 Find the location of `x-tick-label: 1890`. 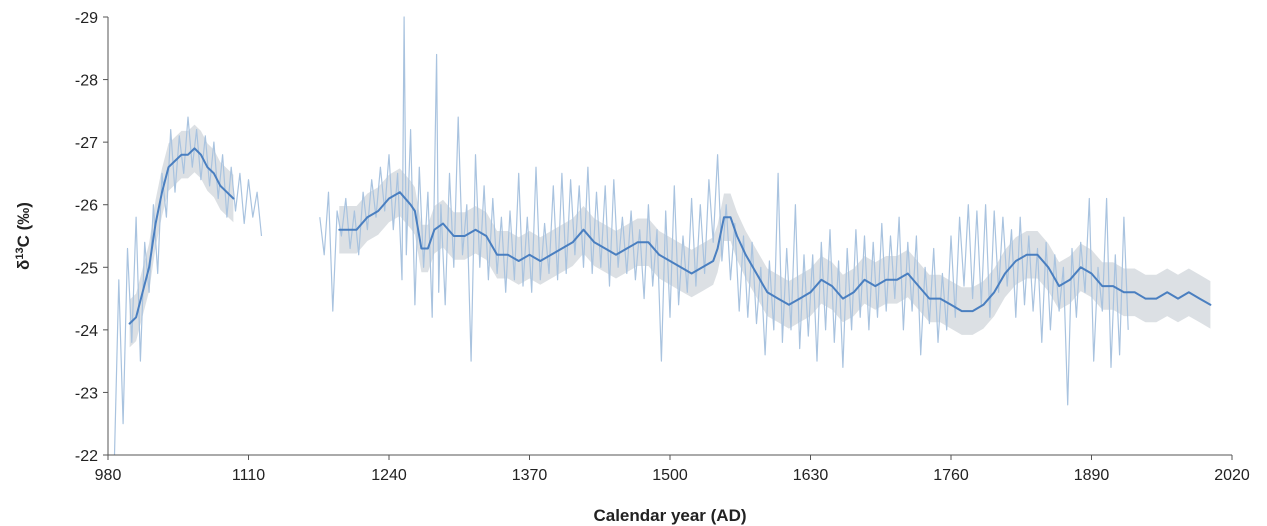

x-tick-label: 1890 is located at coordinates (1092, 475).